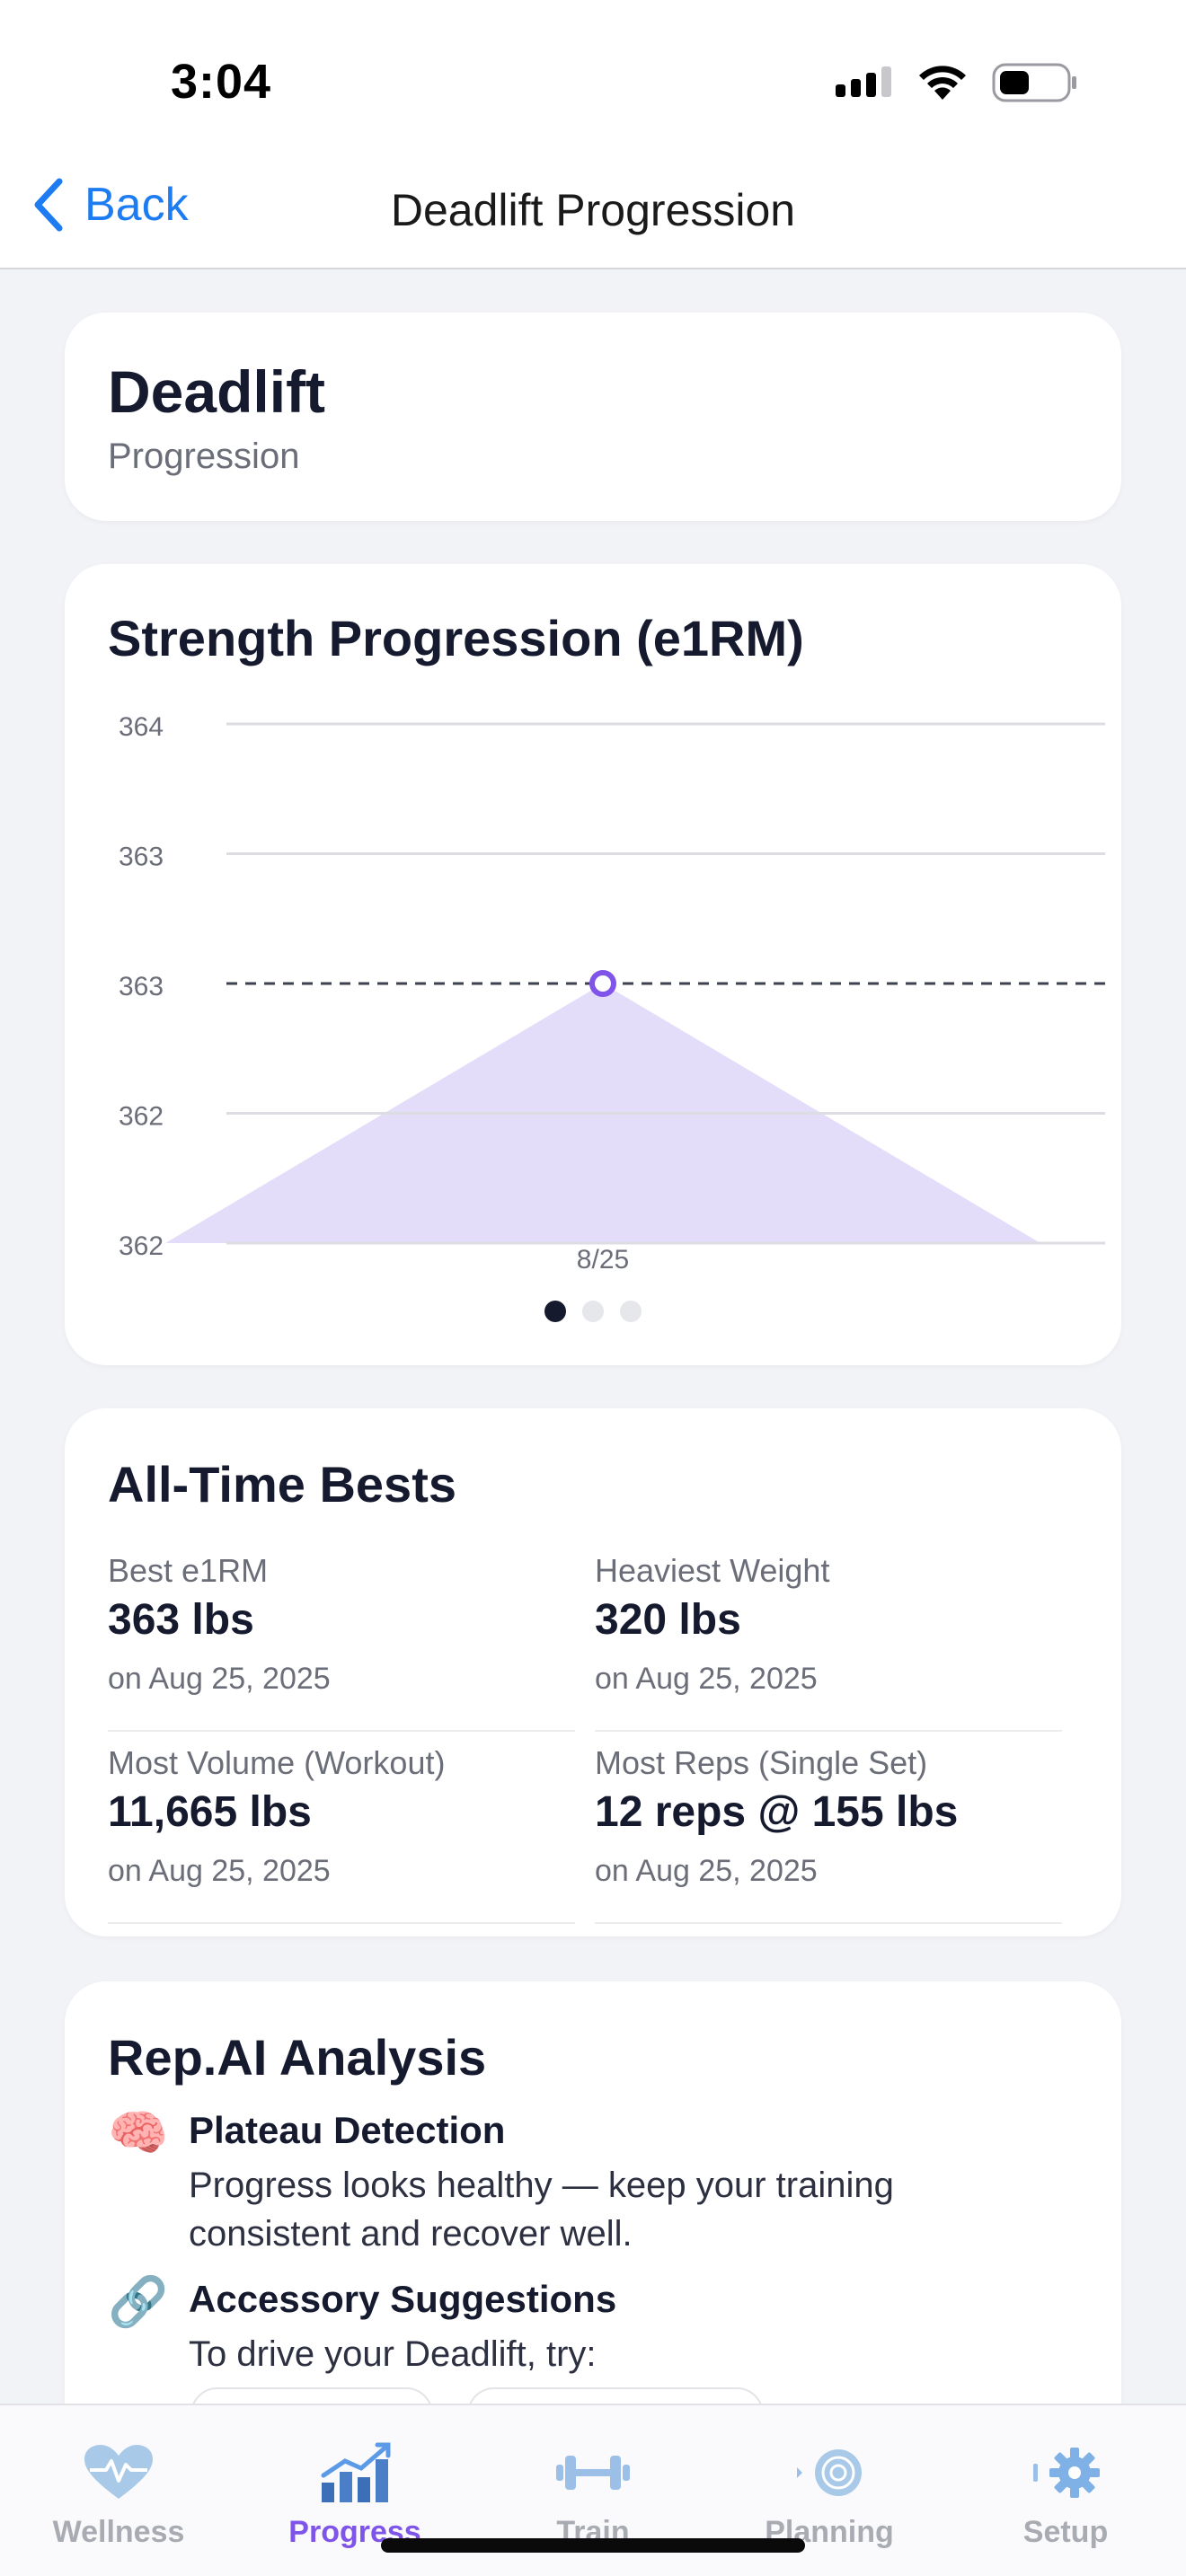  What do you see at coordinates (138, 2302) in the screenshot?
I see `link-icon: 🔗` at bounding box center [138, 2302].